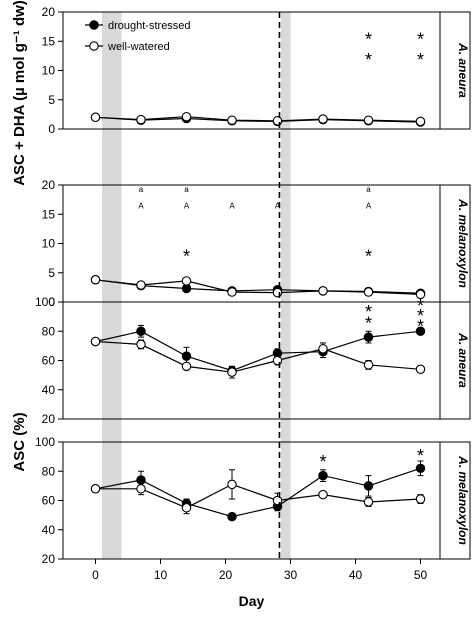  What do you see at coordinates (19, 93) in the screenshot?
I see `y-axis-label-total: ASC + DHA (µ mol g⁻¹ dw)` at bounding box center [19, 93].